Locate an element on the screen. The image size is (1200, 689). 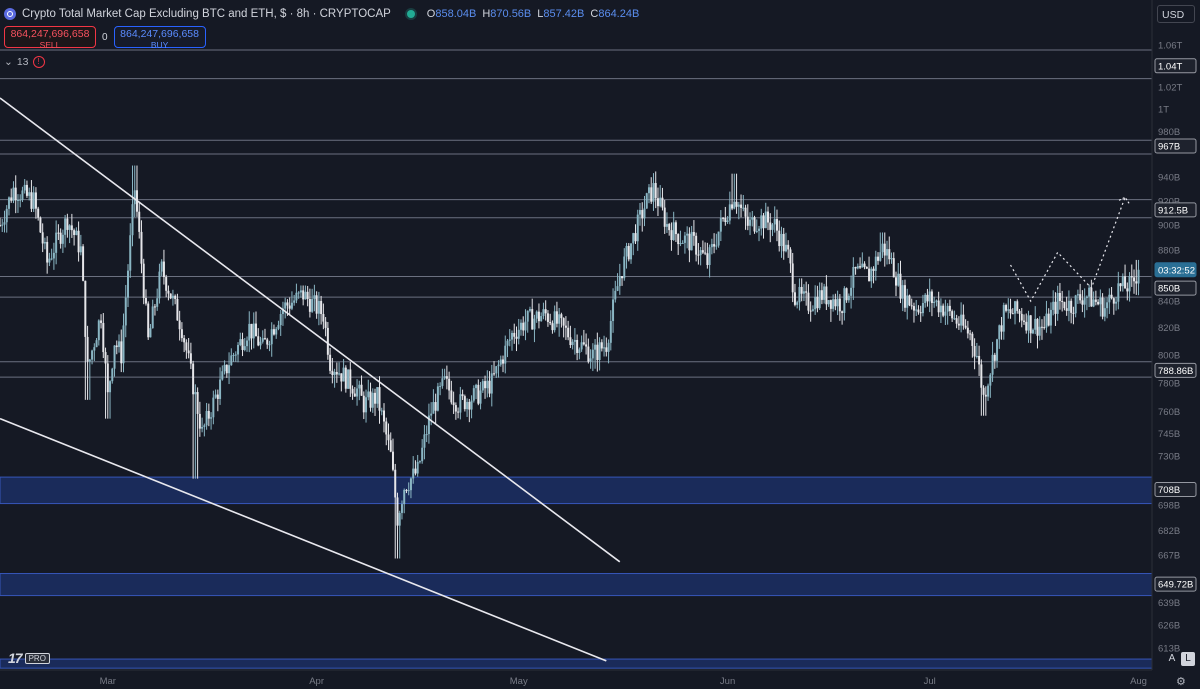
price-level-tag is located at coordinates (1175, 66).